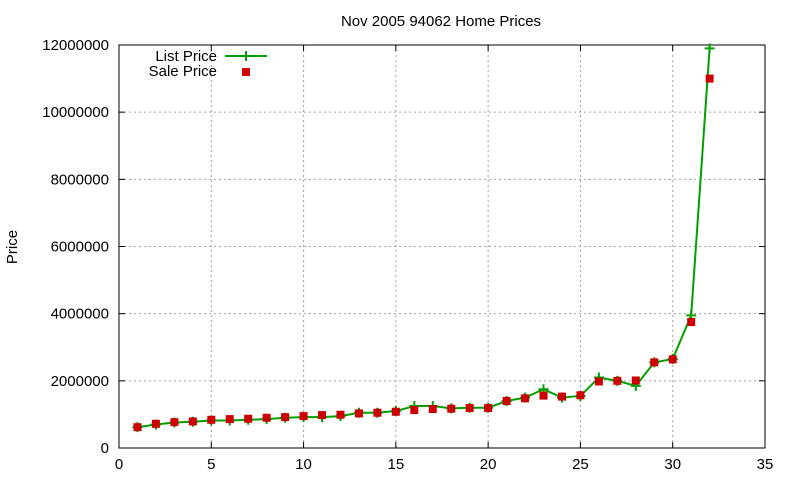 The width and height of the screenshot is (800, 480). Describe the element at coordinates (580, 464) in the screenshot. I see `x-tick-label: 25` at that location.